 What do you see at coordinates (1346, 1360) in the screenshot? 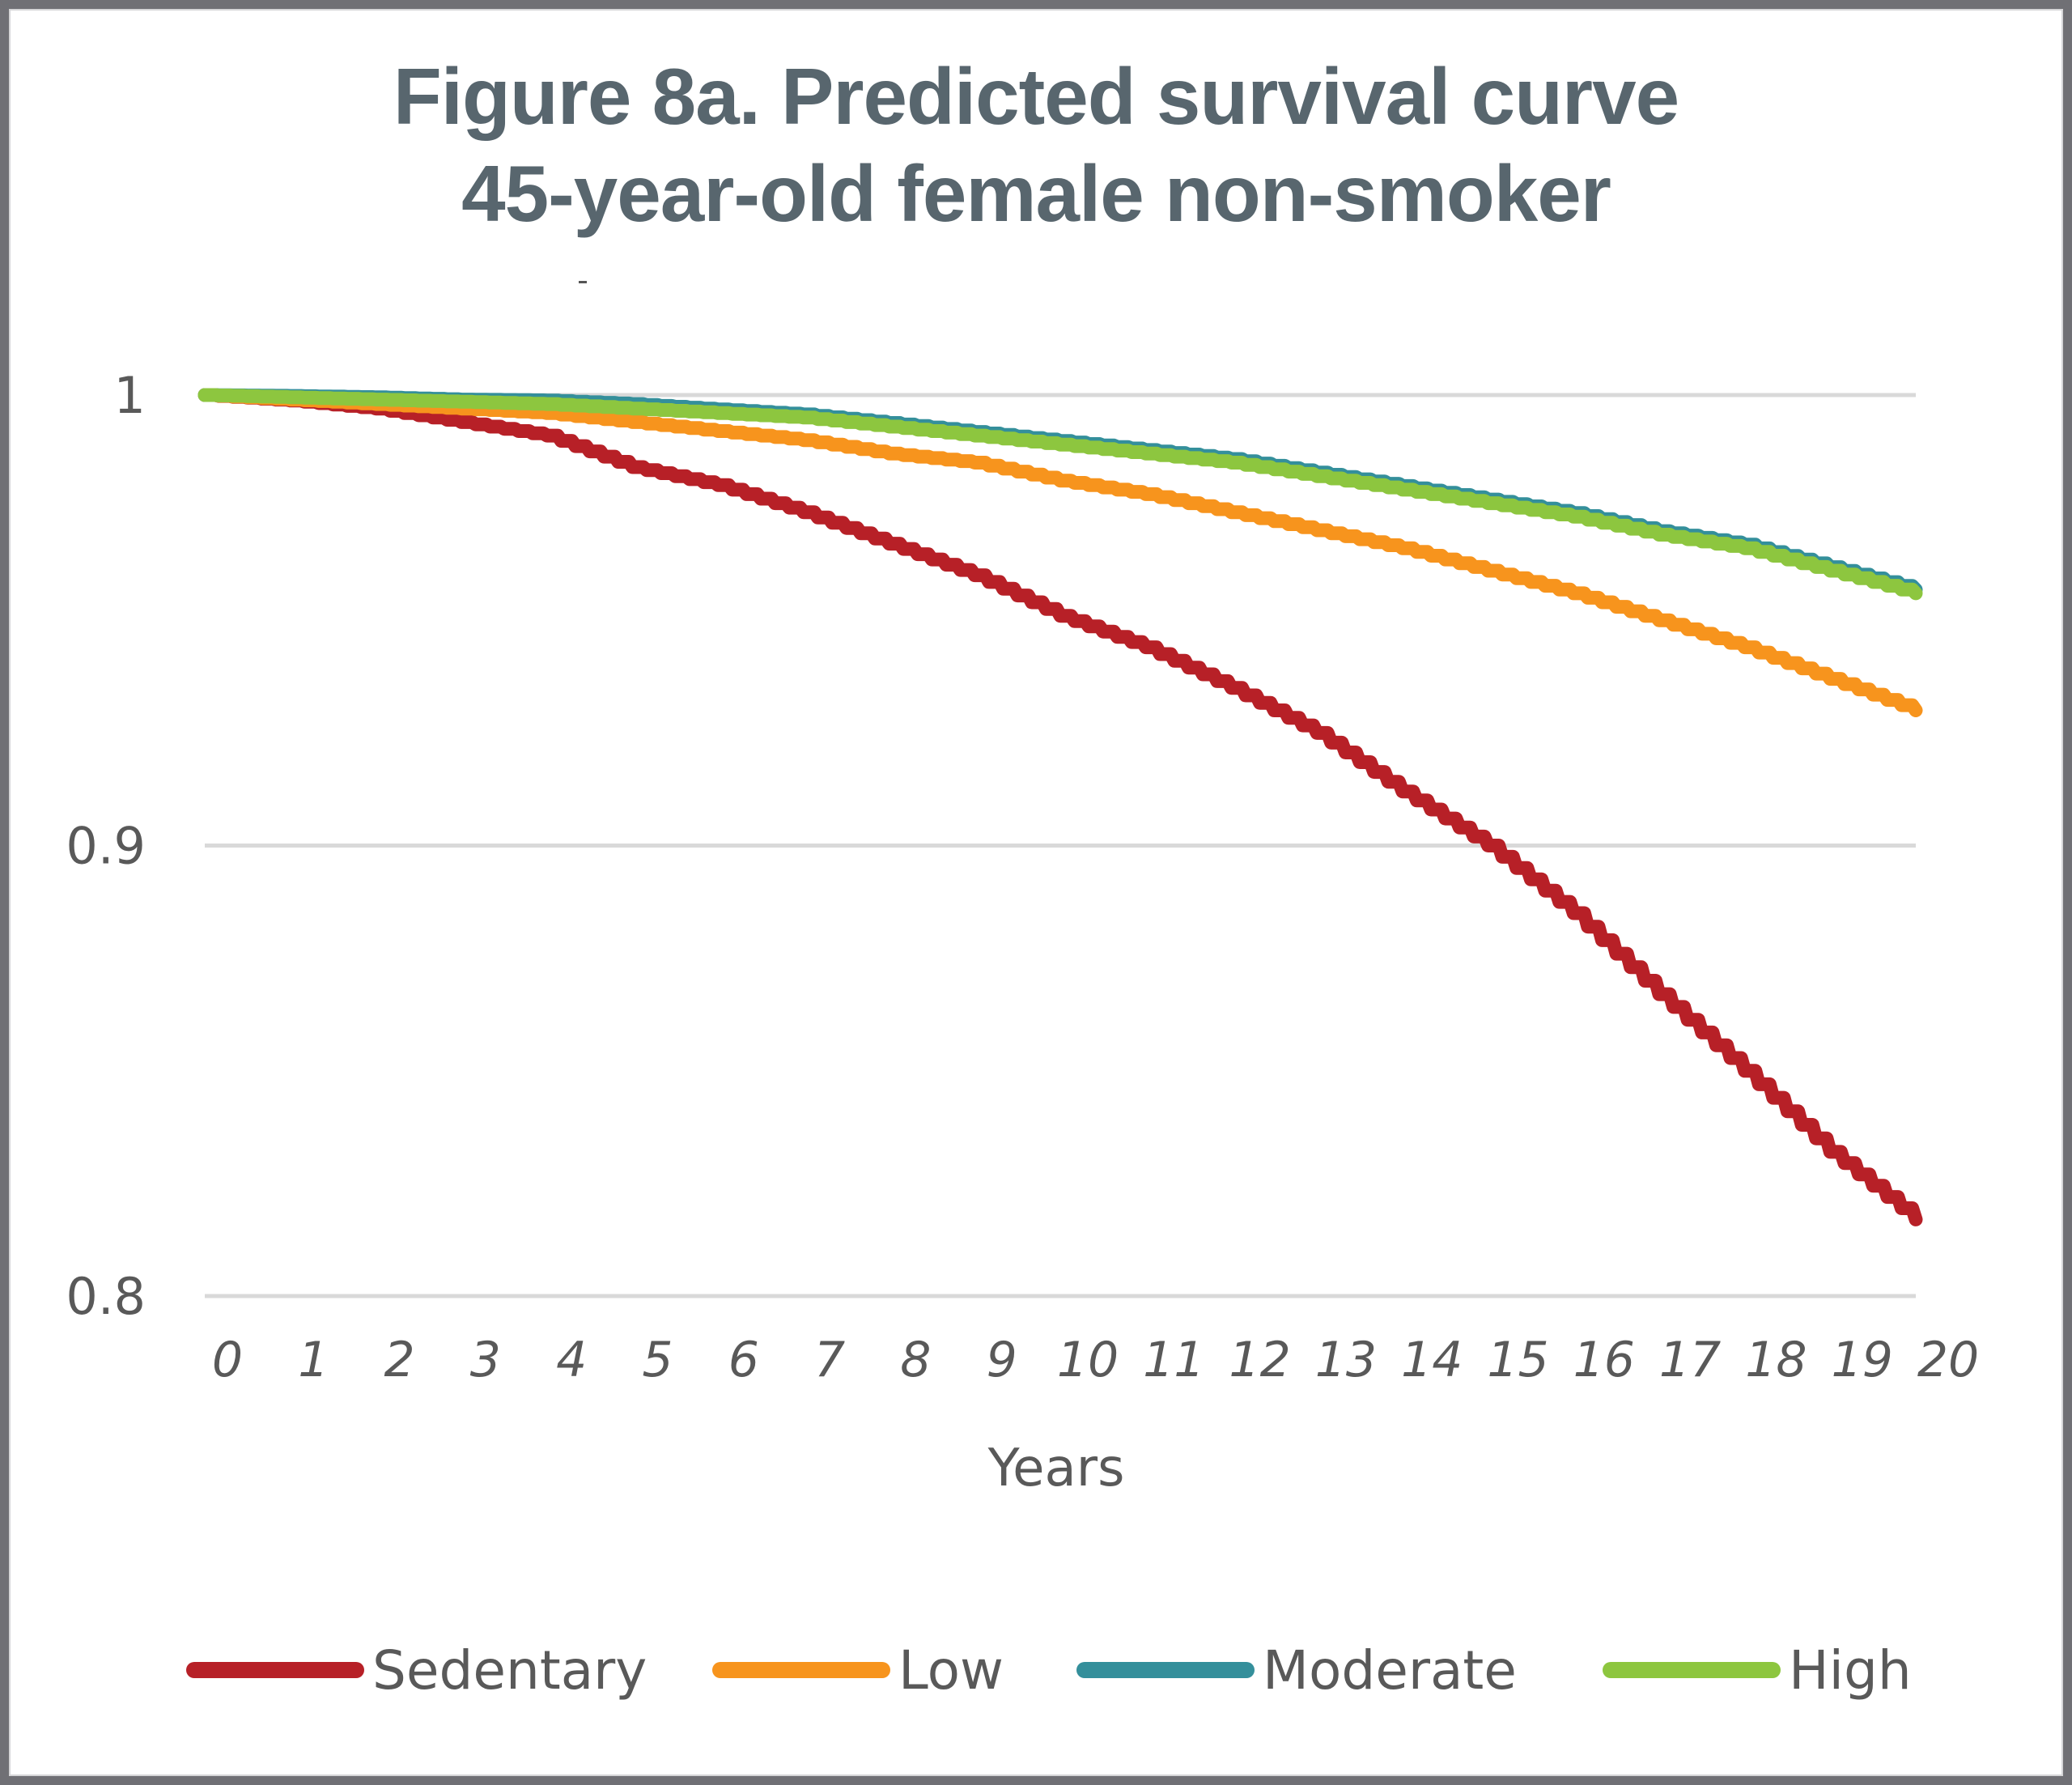
I see `x-tick-label: 13` at bounding box center [1346, 1360].